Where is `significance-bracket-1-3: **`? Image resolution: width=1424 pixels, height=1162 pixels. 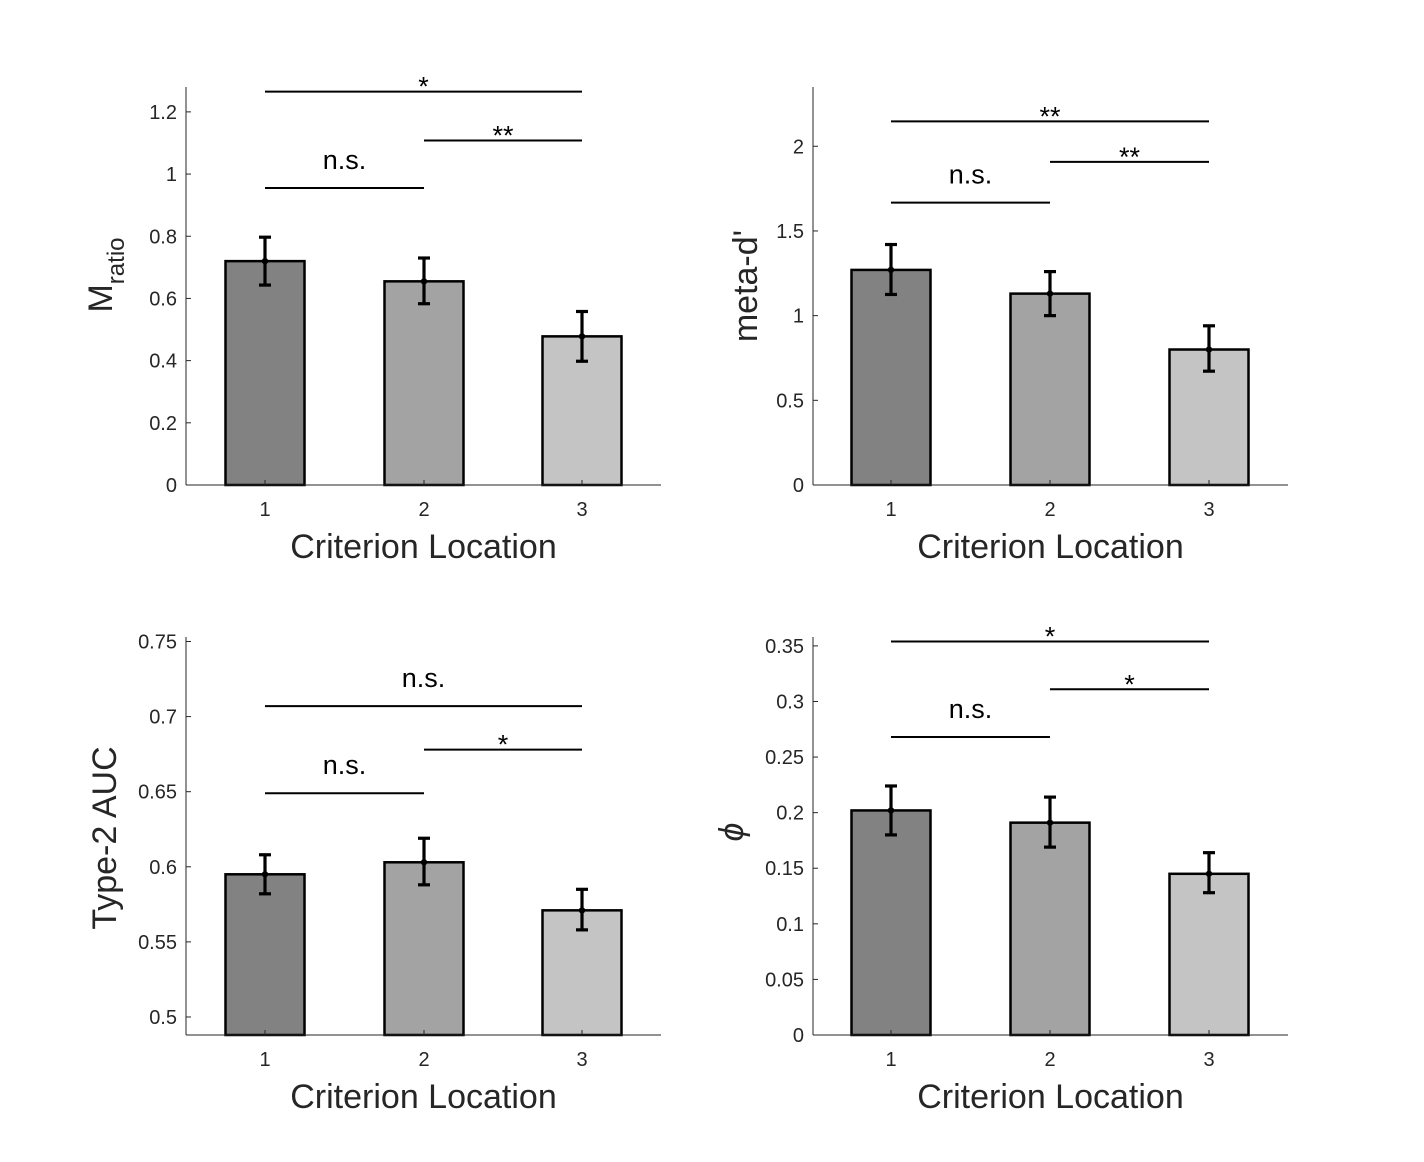 significance-bracket-1-3: ** is located at coordinates (1050, 116).